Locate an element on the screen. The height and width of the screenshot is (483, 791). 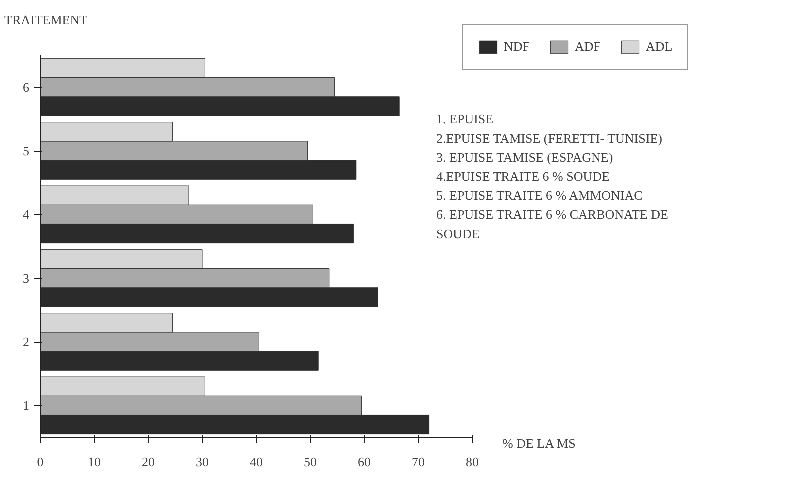
legend-label: ADL is located at coordinates (659, 47).